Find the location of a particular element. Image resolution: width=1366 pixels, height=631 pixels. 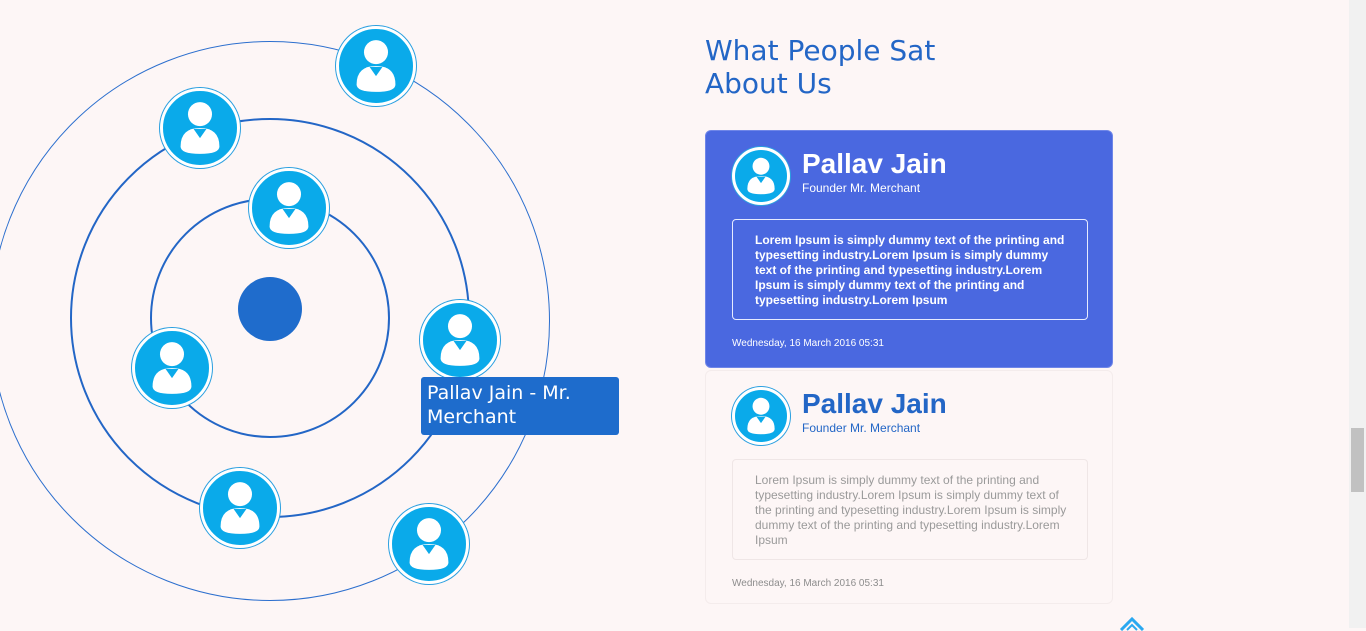

page-scrollbar is located at coordinates (1357, 314).